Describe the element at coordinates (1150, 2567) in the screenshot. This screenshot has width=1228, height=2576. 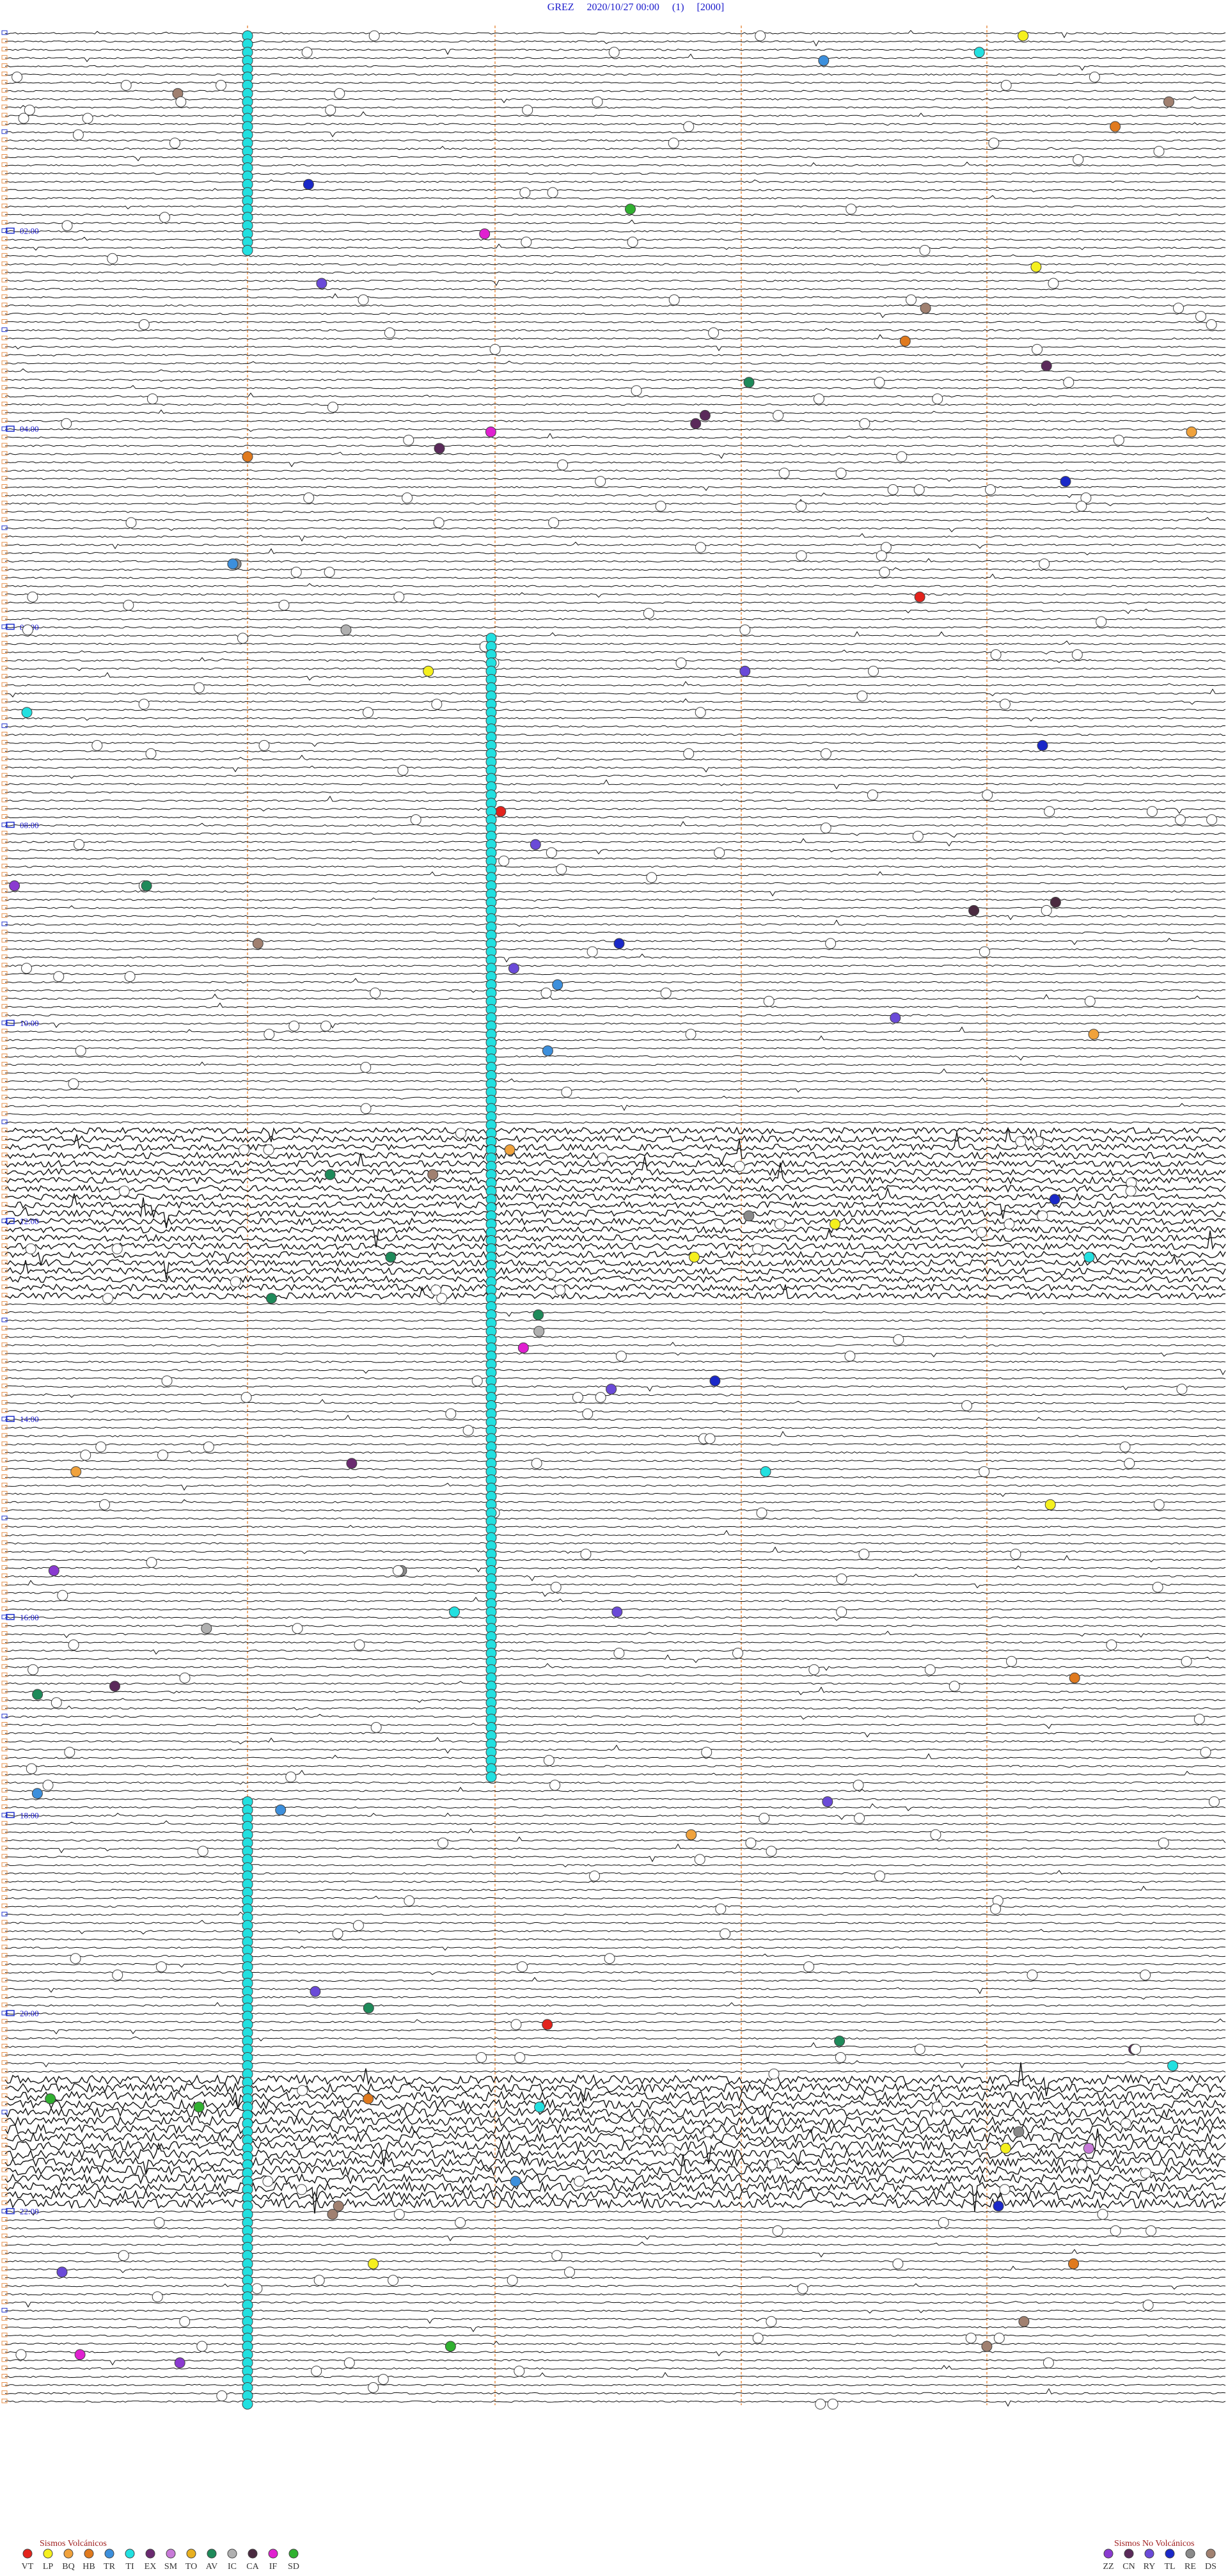
I see `legend-label: RY` at that location.